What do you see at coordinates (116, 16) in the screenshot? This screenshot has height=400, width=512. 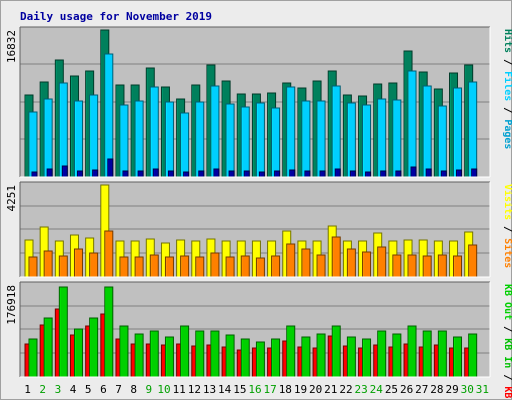 I see `chart-title: Daily usage for November 2019` at bounding box center [116, 16].